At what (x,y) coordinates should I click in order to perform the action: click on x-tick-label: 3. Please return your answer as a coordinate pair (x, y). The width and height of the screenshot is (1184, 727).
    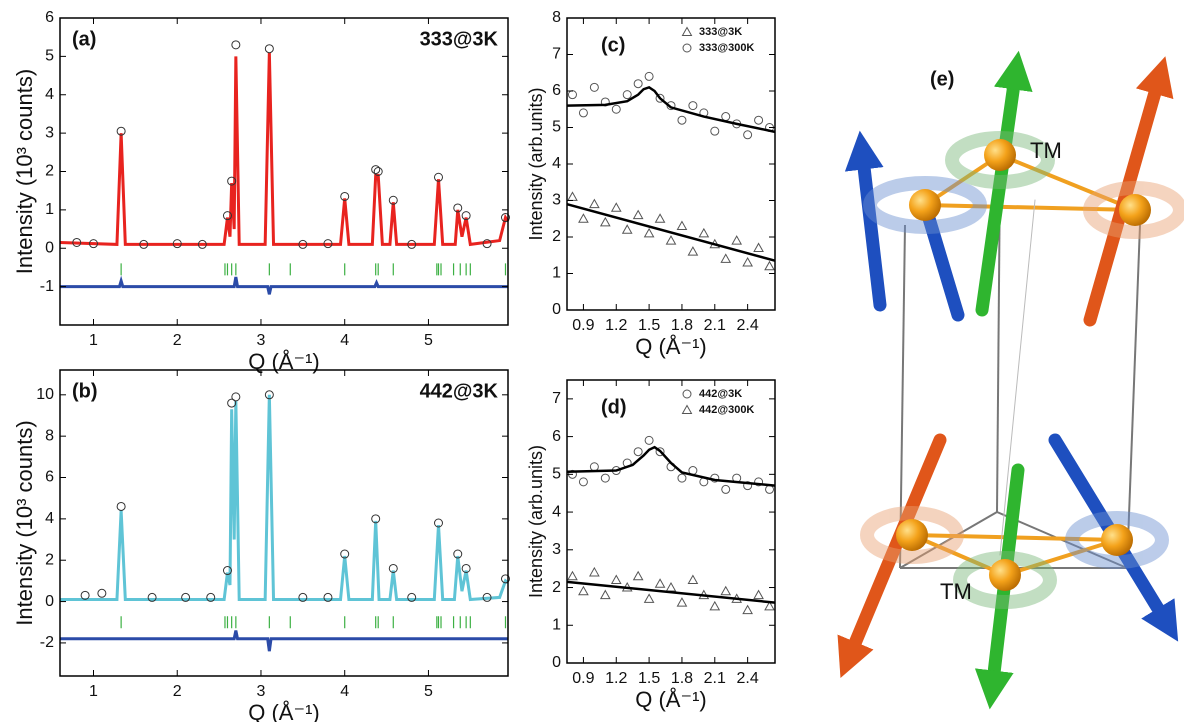
    Looking at the image, I should click on (261, 691).